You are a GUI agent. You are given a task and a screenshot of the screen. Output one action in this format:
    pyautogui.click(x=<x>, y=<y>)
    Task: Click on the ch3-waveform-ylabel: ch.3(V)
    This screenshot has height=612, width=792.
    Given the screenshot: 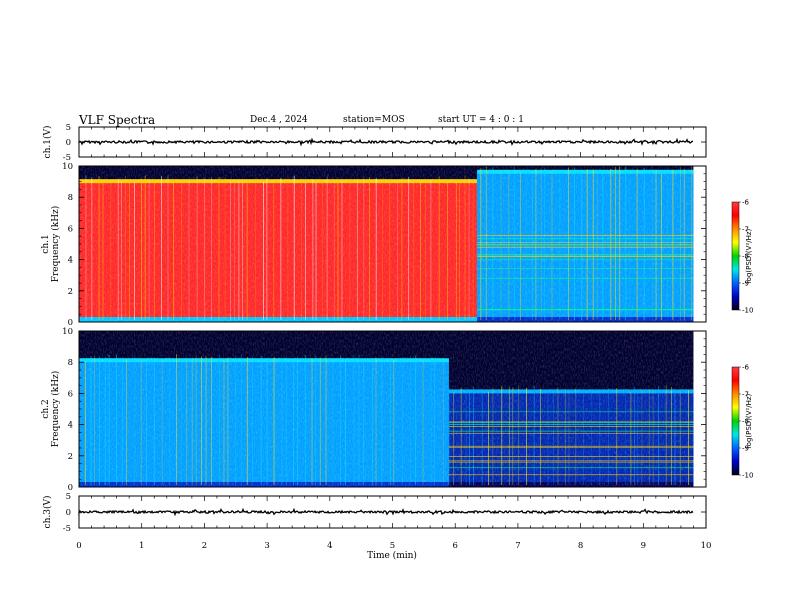 What is the action you would take?
    pyautogui.click(x=47, y=512)
    